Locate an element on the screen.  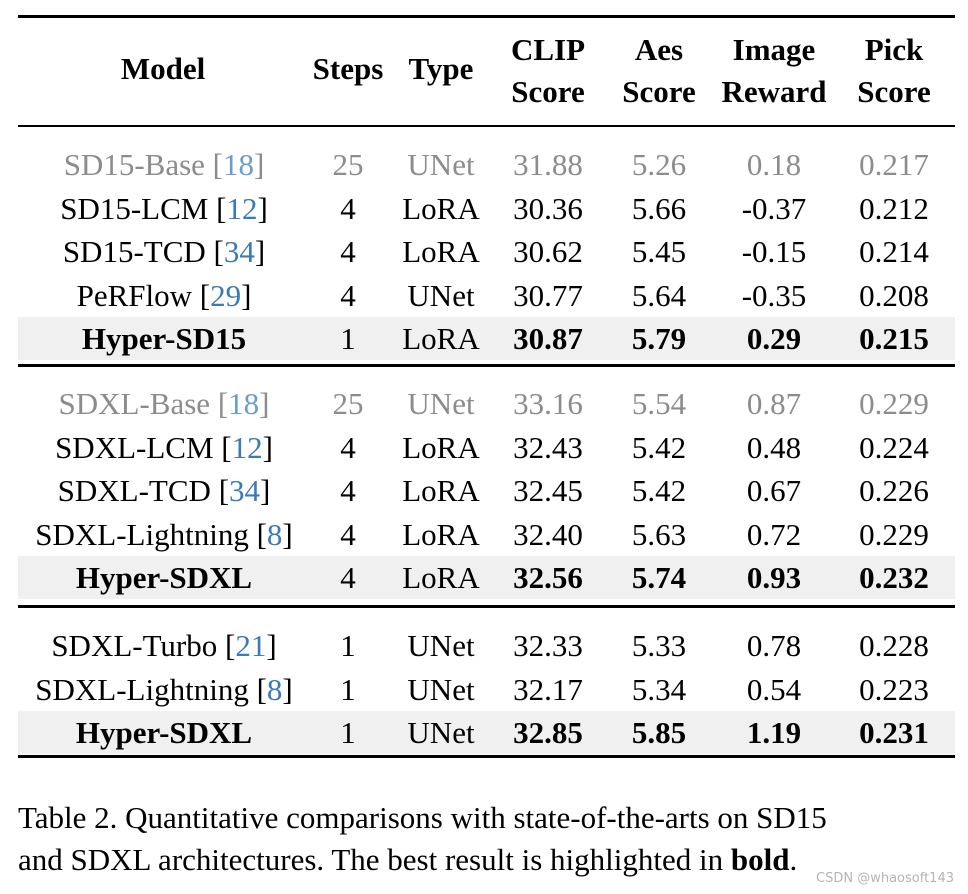
caption-bold-word: bold is located at coordinates (760, 859).